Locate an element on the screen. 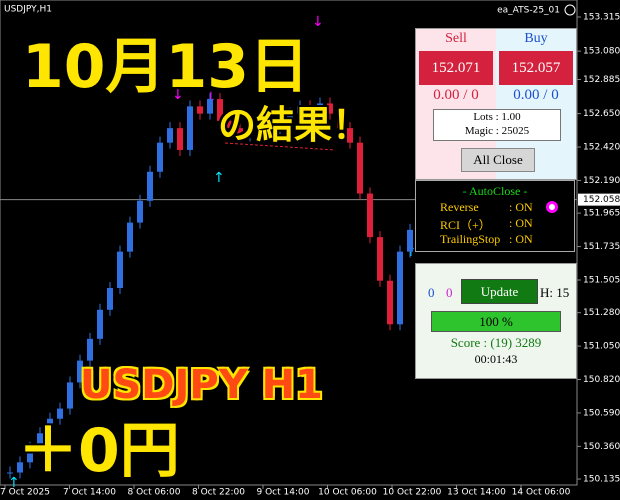 This screenshot has height=500, width=620. x-tick-label: 7 Oct 14:00 is located at coordinates (89, 493).